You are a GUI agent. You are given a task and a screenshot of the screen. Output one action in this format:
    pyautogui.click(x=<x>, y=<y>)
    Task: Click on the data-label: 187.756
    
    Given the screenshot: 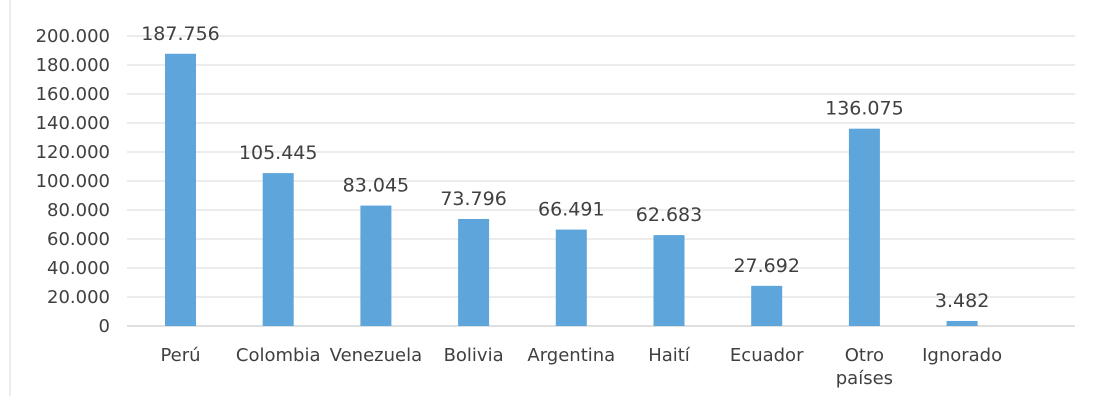 What is the action you would take?
    pyautogui.click(x=180, y=34)
    